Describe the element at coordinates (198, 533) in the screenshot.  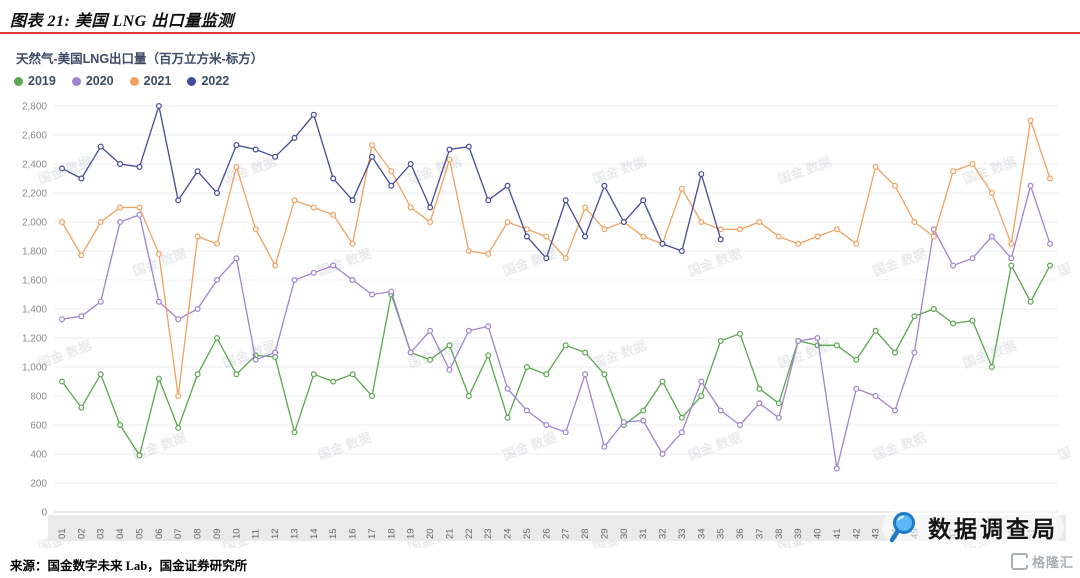
I see `svg-text: 08` at that location.